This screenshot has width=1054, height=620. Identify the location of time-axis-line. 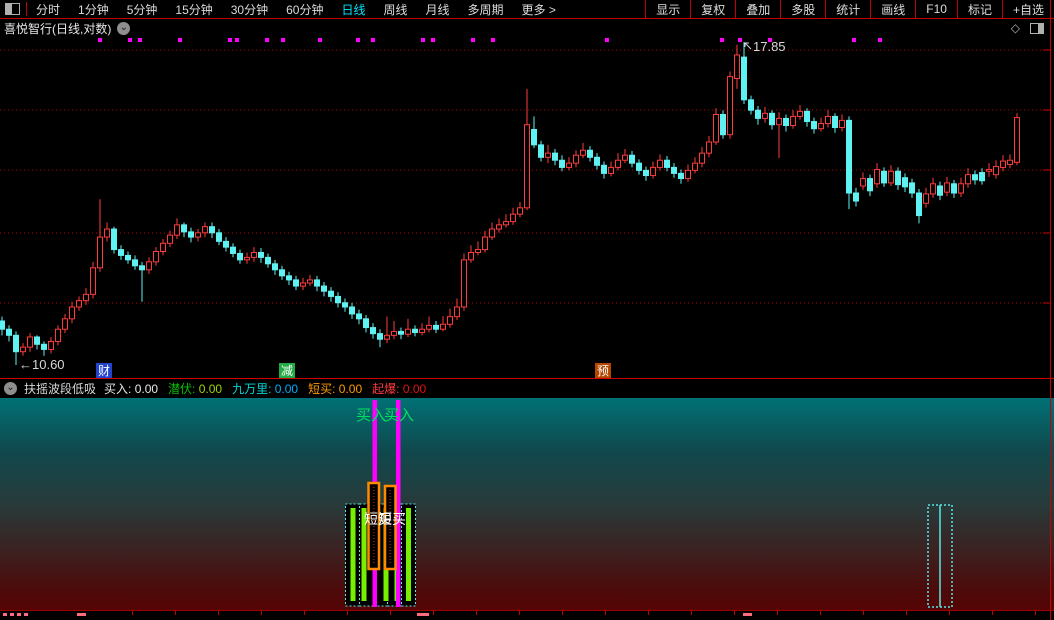
(527, 610).